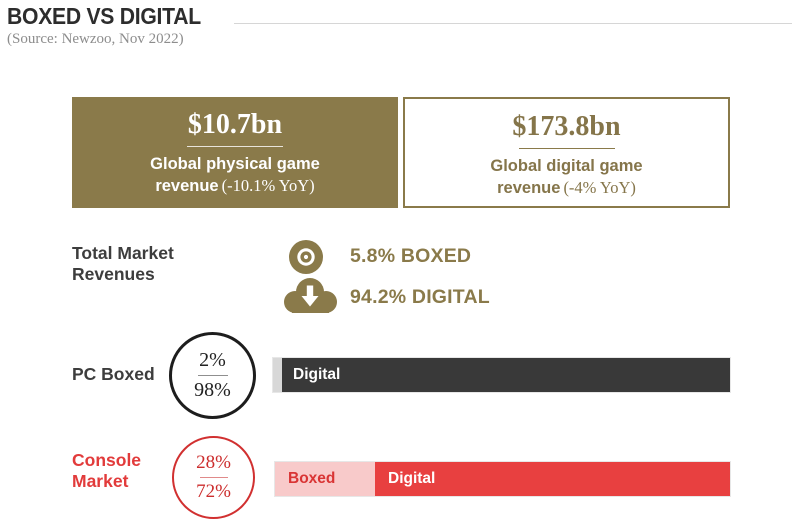 The width and height of the screenshot is (800, 526). I want to click on pc-boxed-percent: 2%, so click(212, 359).